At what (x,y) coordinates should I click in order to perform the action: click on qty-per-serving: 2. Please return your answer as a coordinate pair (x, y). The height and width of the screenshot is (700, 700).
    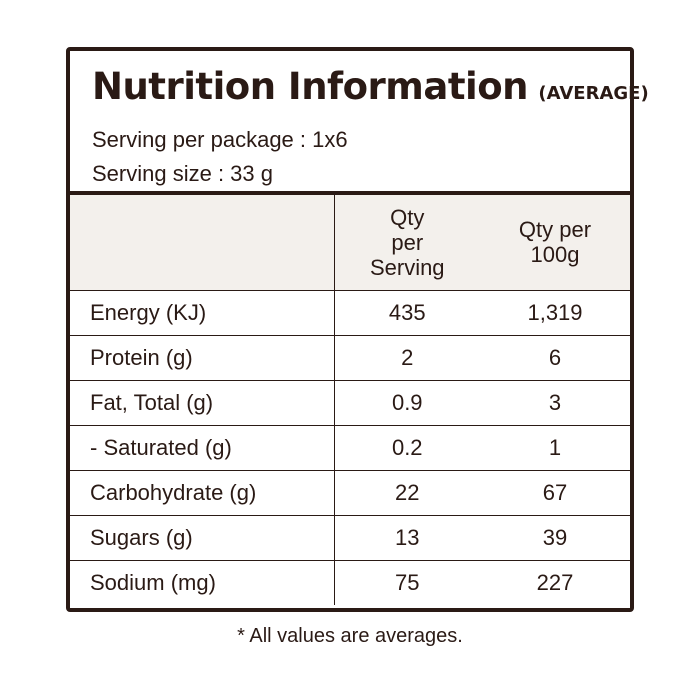
    Looking at the image, I should click on (407, 358).